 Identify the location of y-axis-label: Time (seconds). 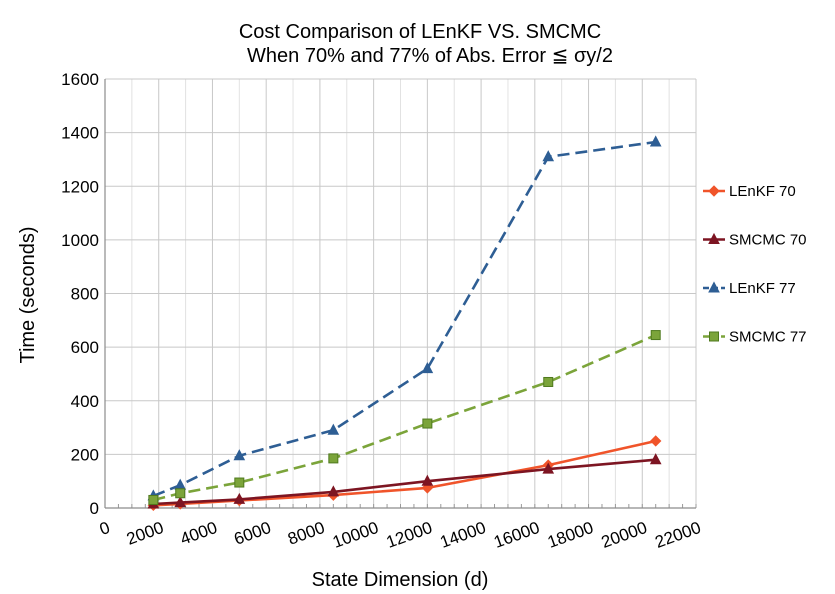
(28, 294).